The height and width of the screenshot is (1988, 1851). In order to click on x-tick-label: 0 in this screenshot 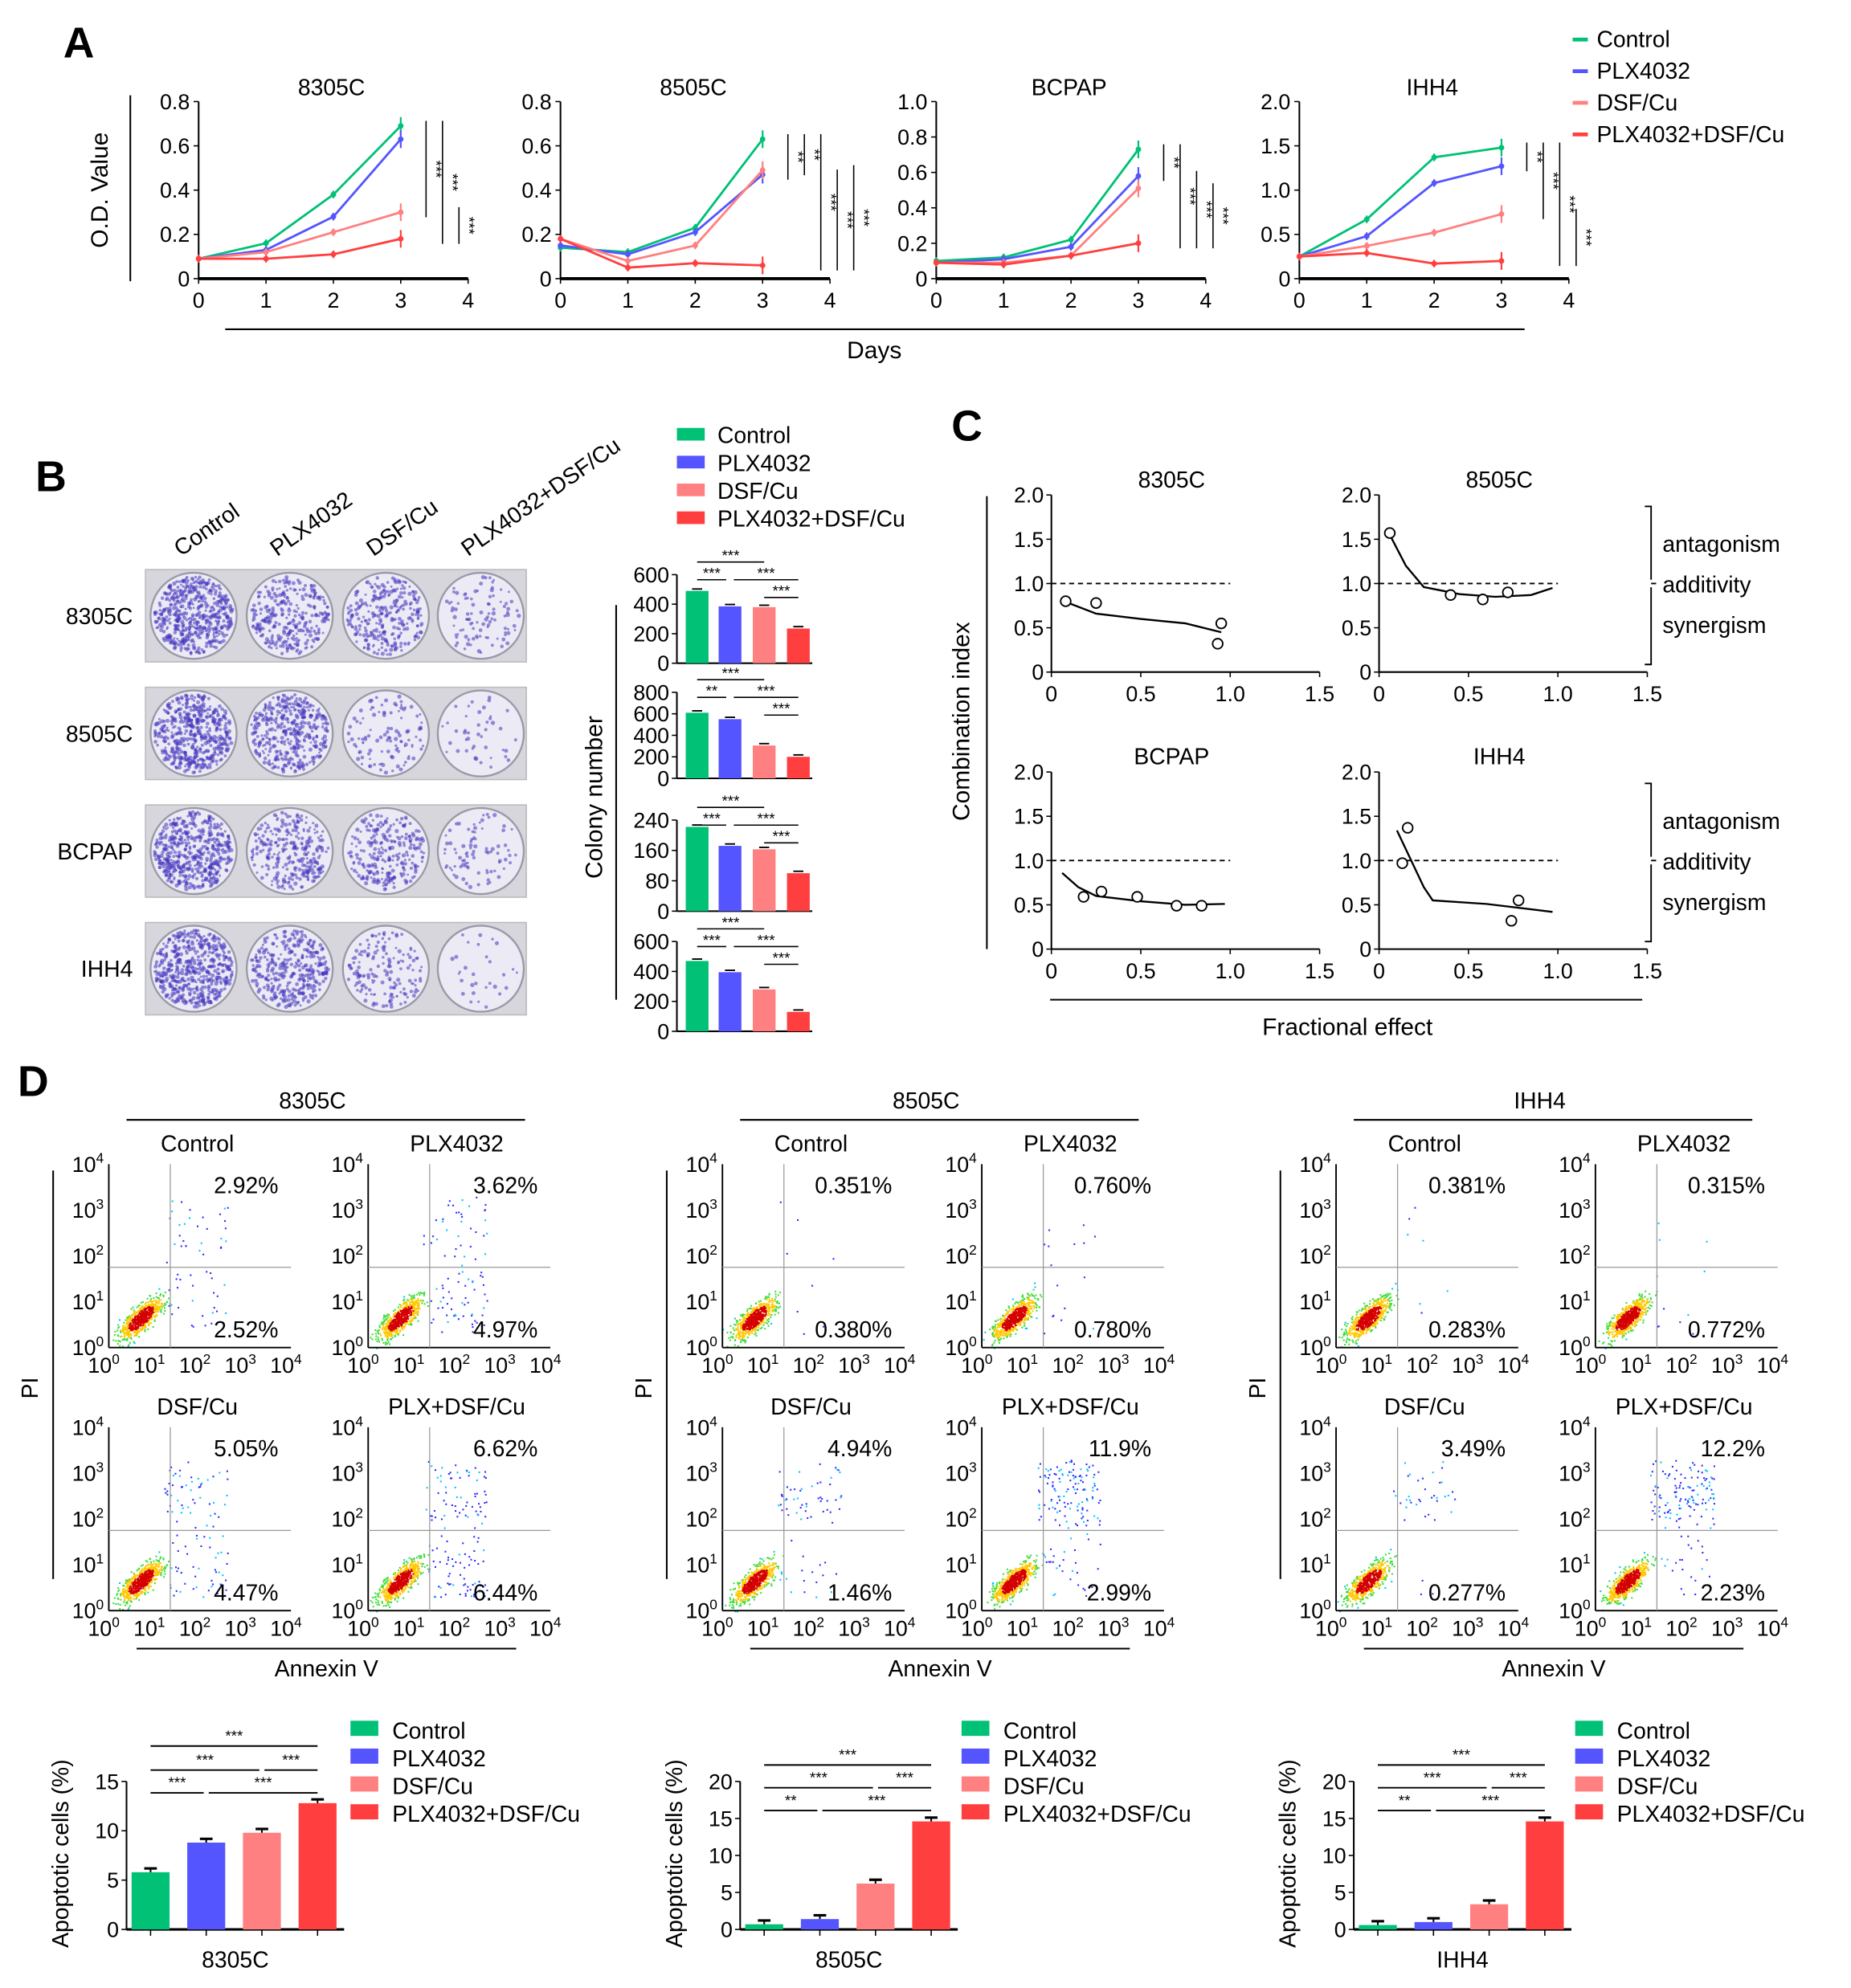, I will do `click(1051, 694)`.